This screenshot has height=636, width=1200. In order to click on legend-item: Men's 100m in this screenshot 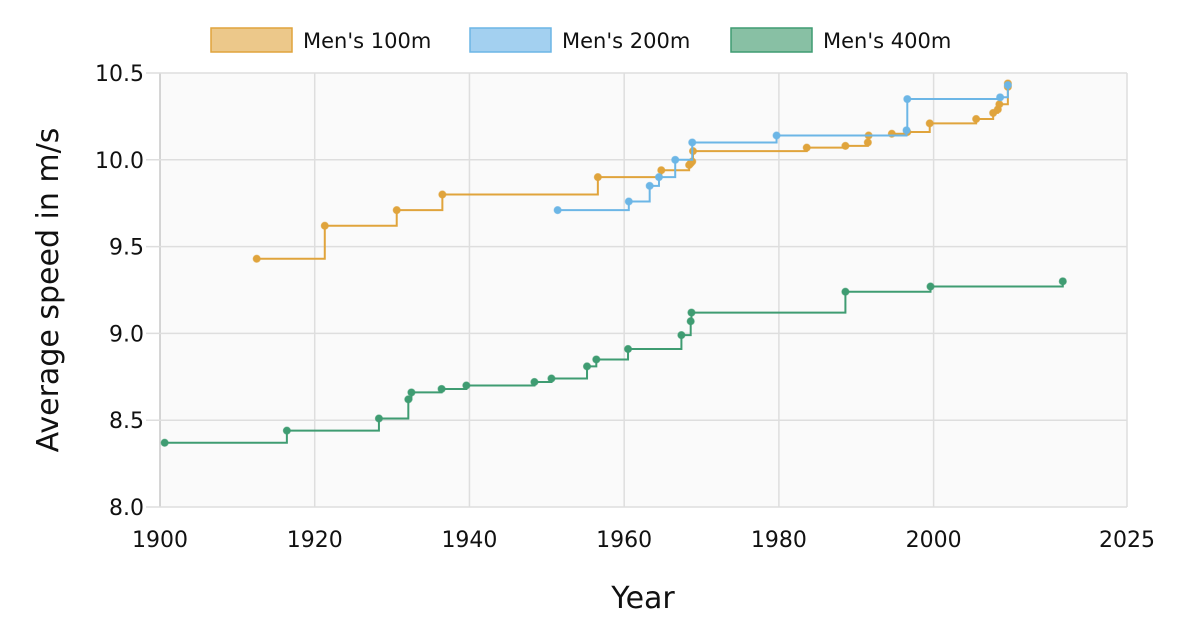, I will do `click(320, 40)`.